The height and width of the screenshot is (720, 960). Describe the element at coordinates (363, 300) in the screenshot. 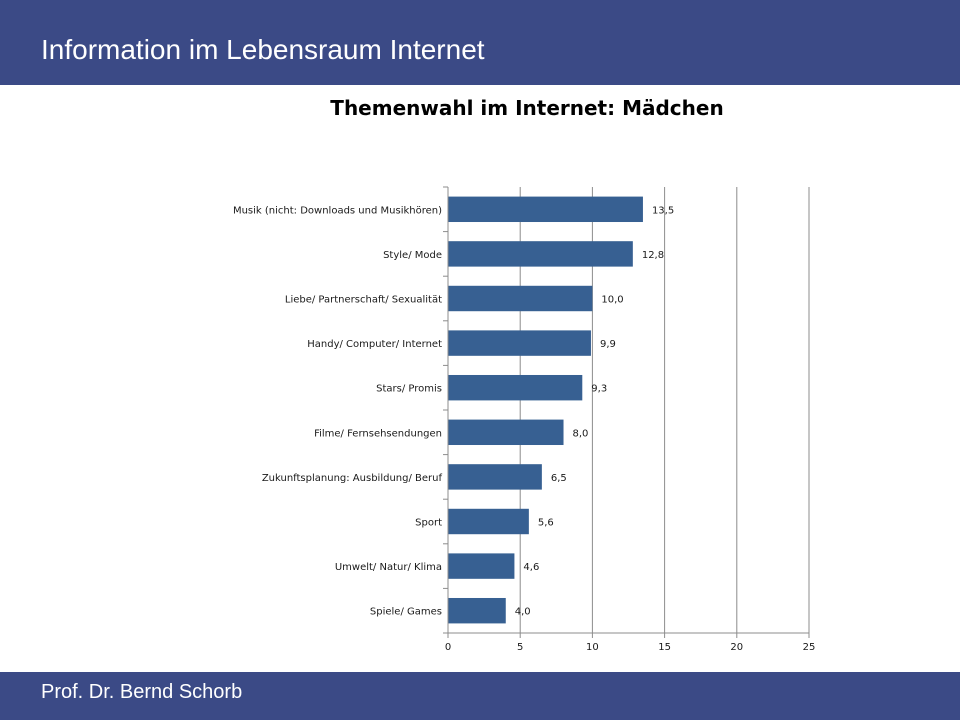

I see `category-label: Liebe/ Partnerschaft/ Sexualität` at that location.